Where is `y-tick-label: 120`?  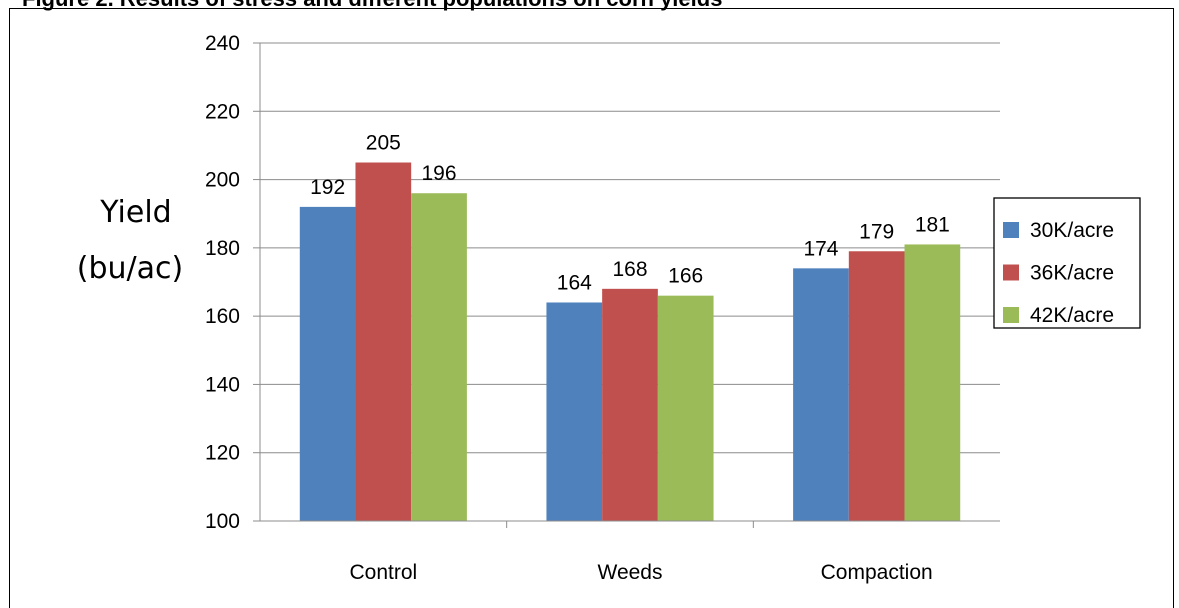 y-tick-label: 120 is located at coordinates (222, 453).